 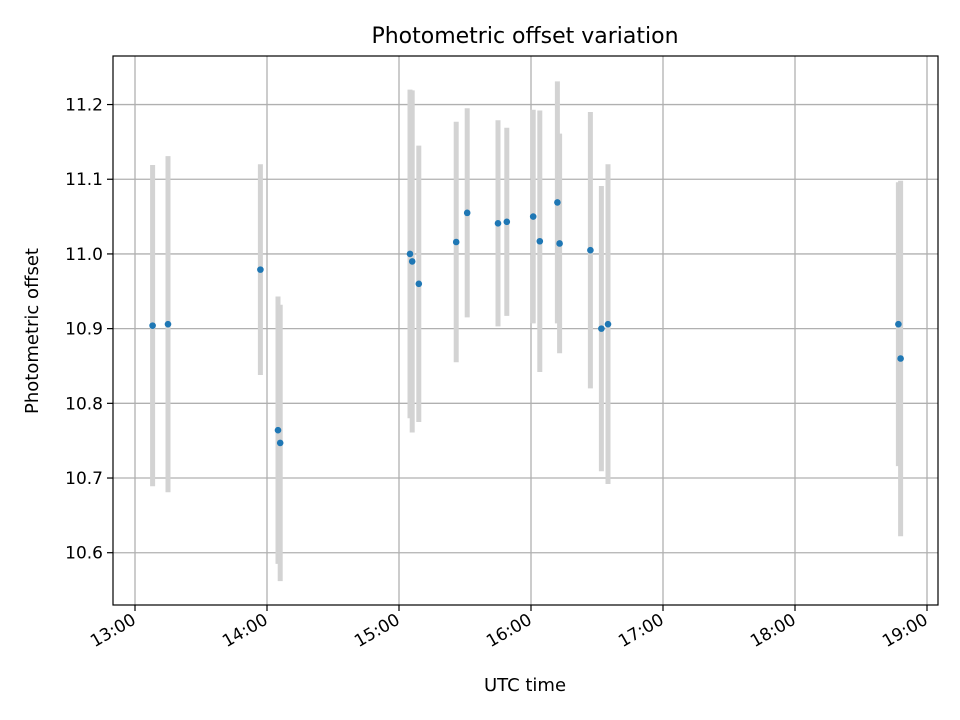 What do you see at coordinates (84, 404) in the screenshot?
I see `y-tick-label: 10.8` at bounding box center [84, 404].